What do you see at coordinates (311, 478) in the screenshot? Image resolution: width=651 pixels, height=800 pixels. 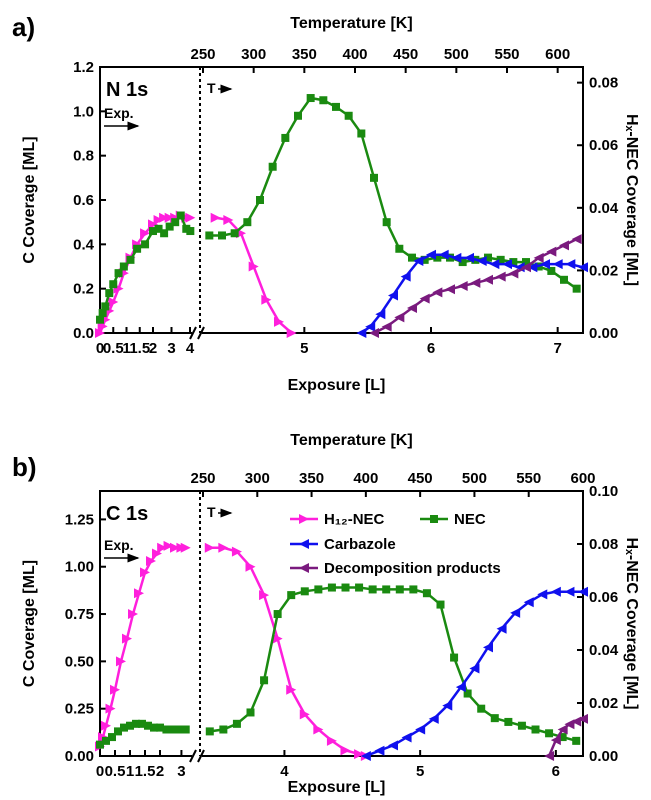 I see `x-top-tick-label: 350` at bounding box center [311, 478].